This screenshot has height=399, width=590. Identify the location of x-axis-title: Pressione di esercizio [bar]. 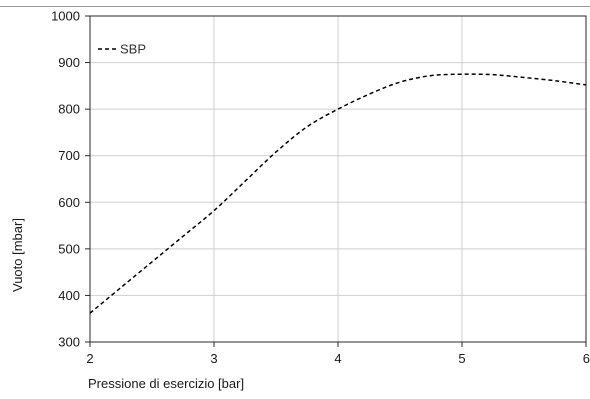
(166, 383).